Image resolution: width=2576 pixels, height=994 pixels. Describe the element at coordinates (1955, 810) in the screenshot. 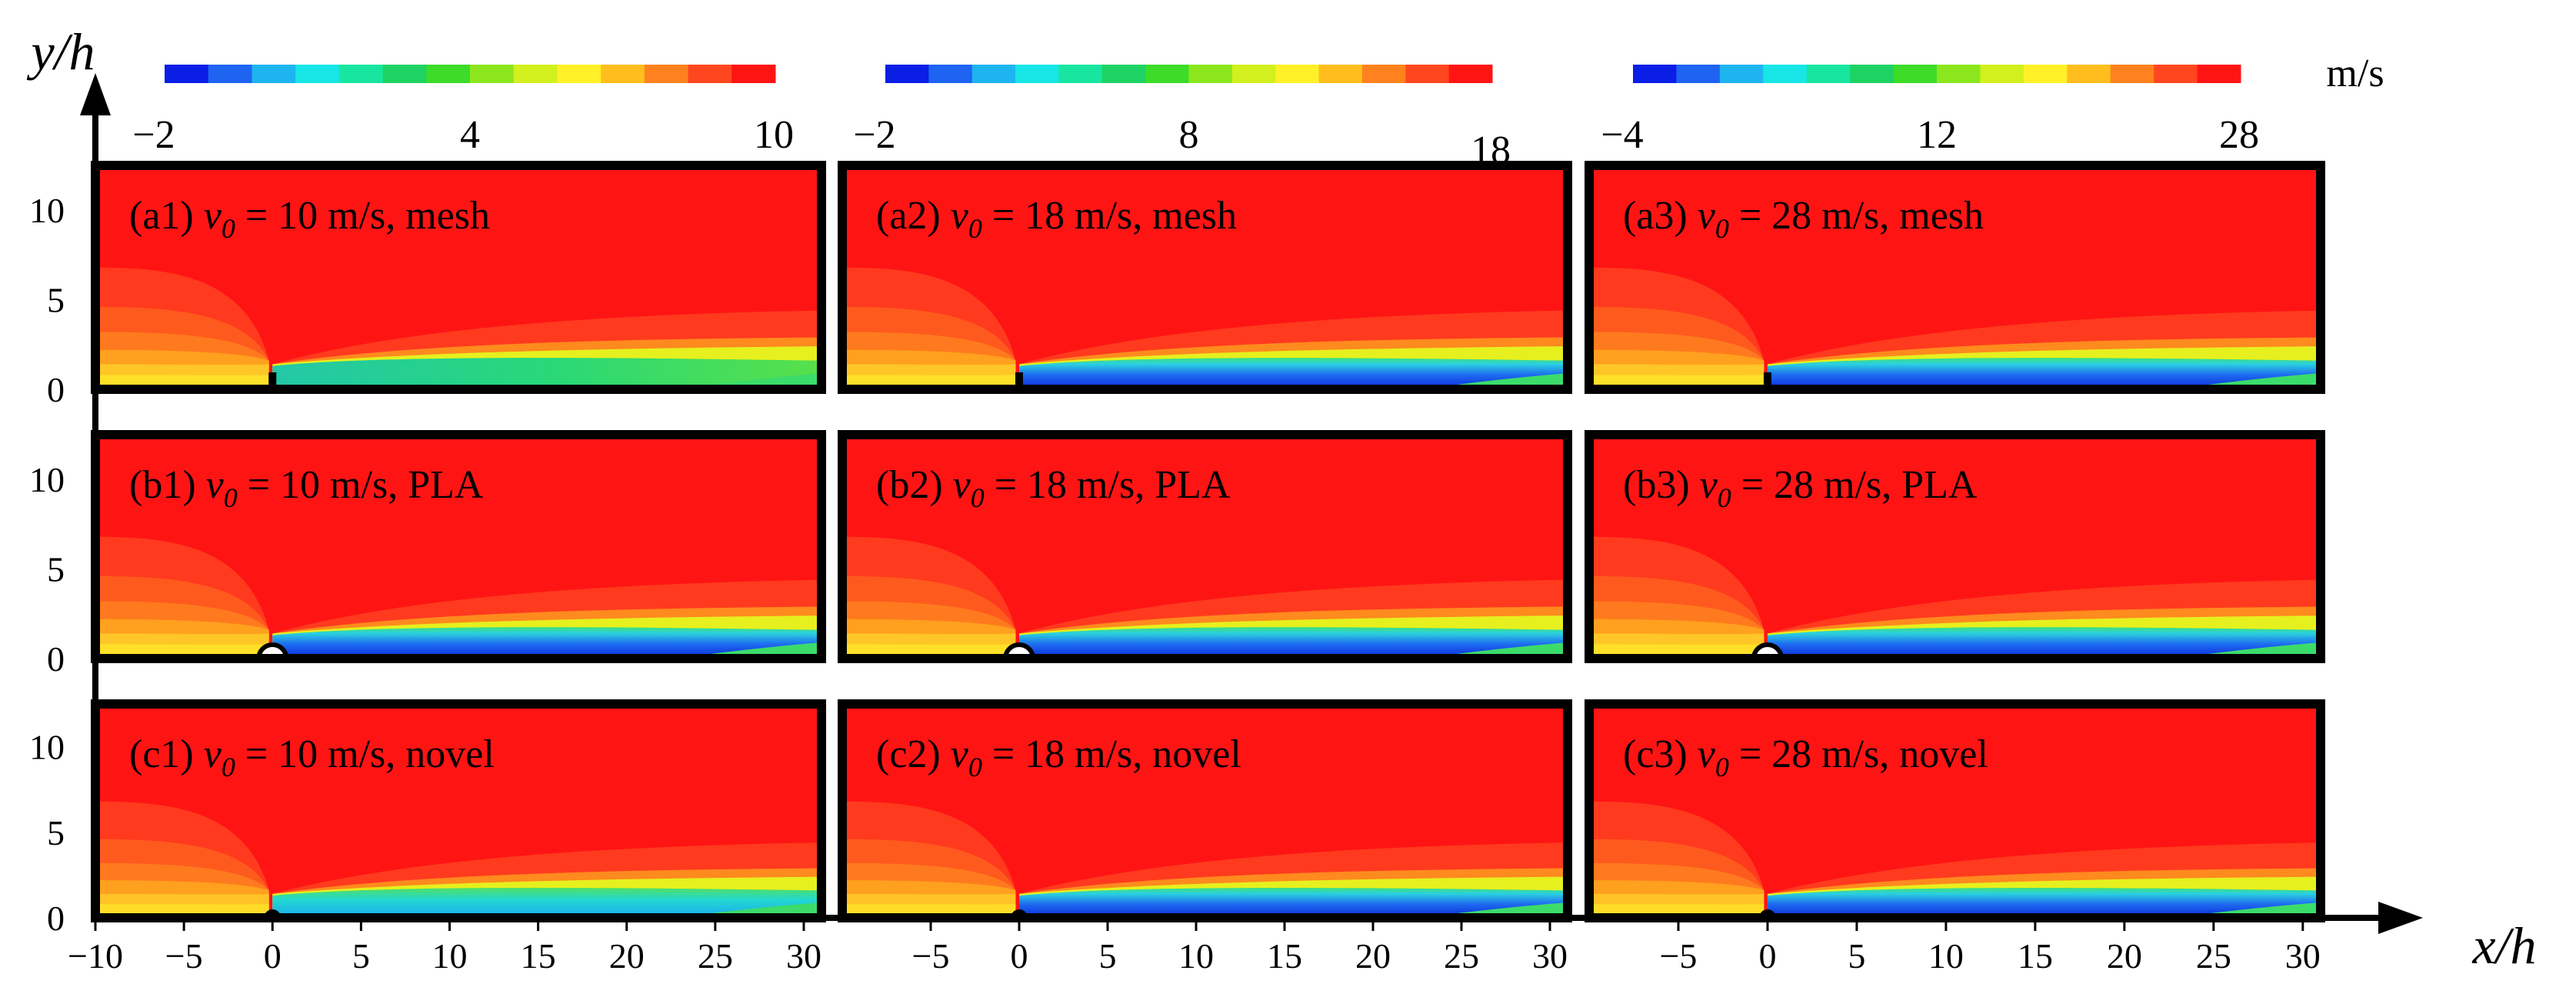

I see `contour-panel-c3: (c3) v0 = 28 m/s, novel` at that location.